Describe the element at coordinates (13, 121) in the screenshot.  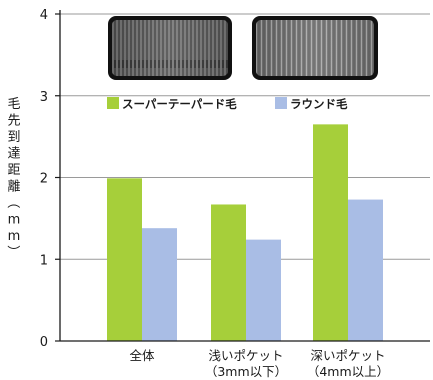
I see `y-axis-title-char: 先` at that location.